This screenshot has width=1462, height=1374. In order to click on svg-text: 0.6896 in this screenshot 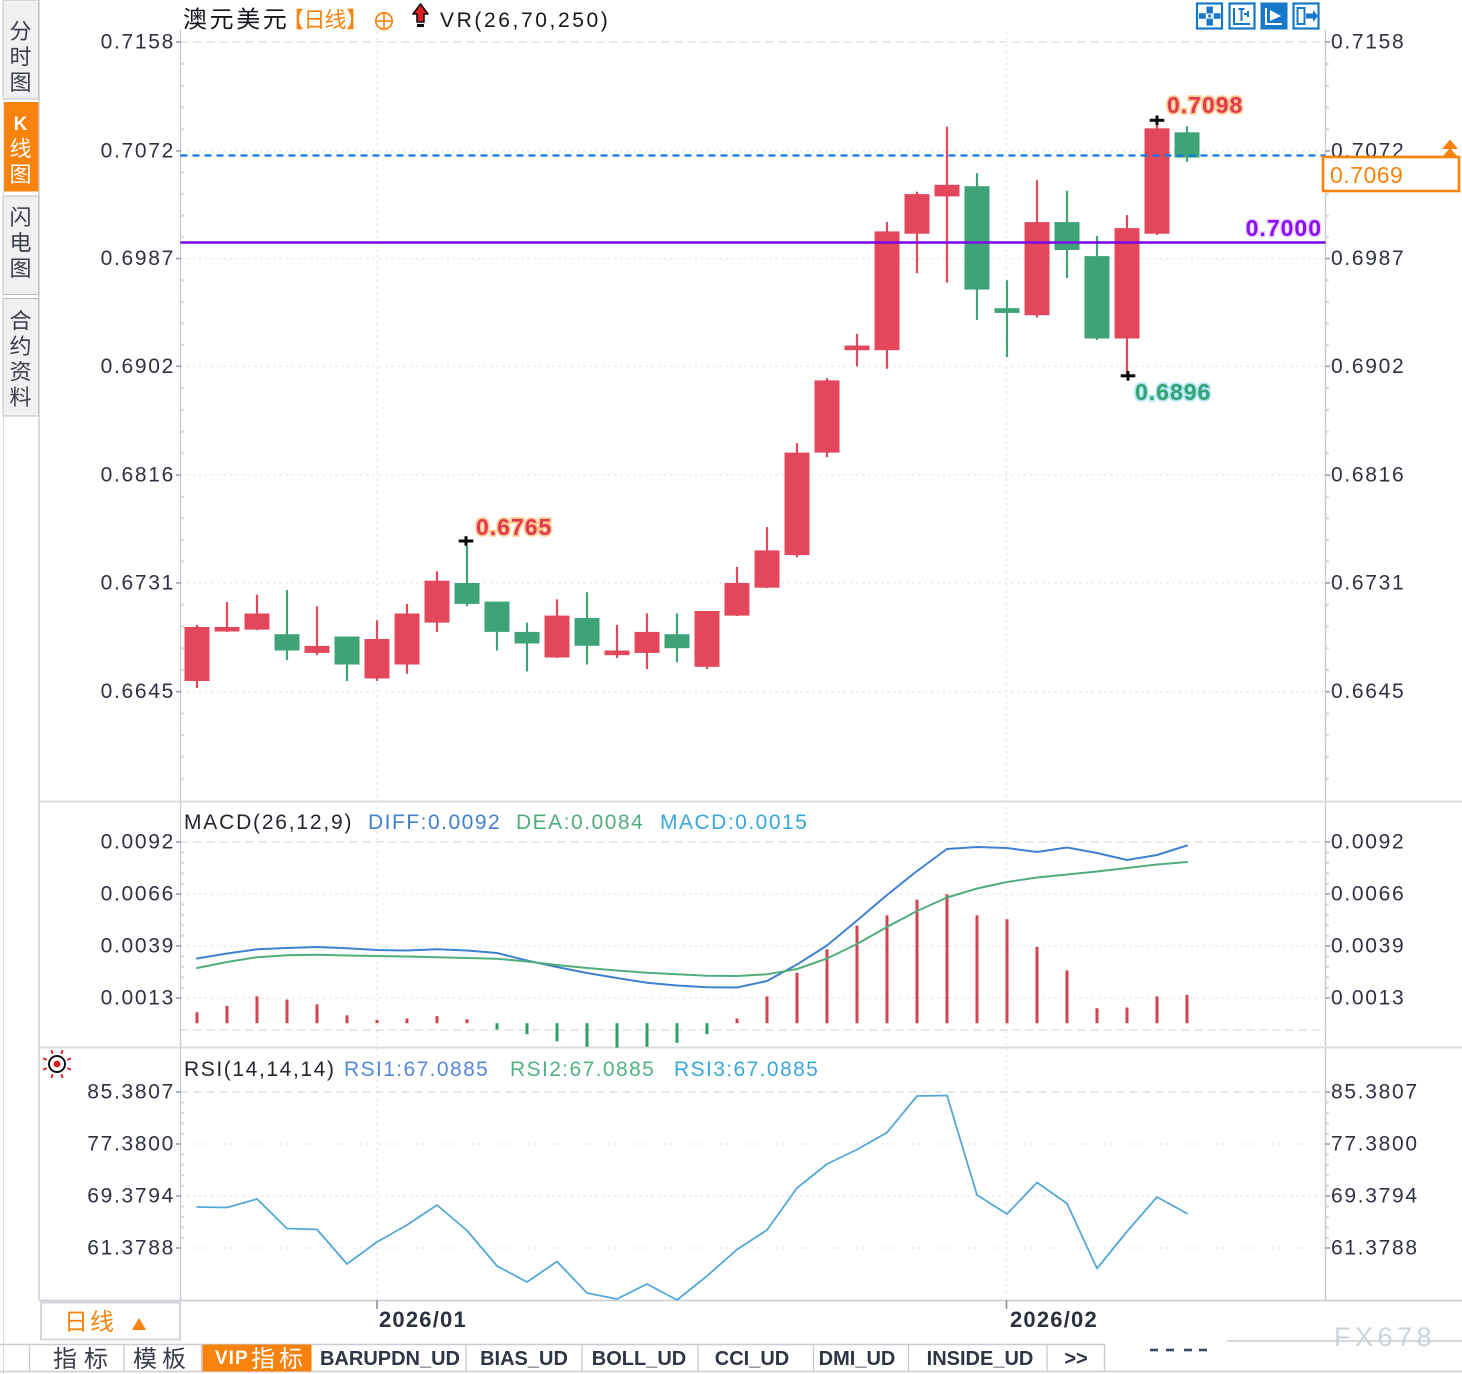, I will do `click(1173, 392)`.